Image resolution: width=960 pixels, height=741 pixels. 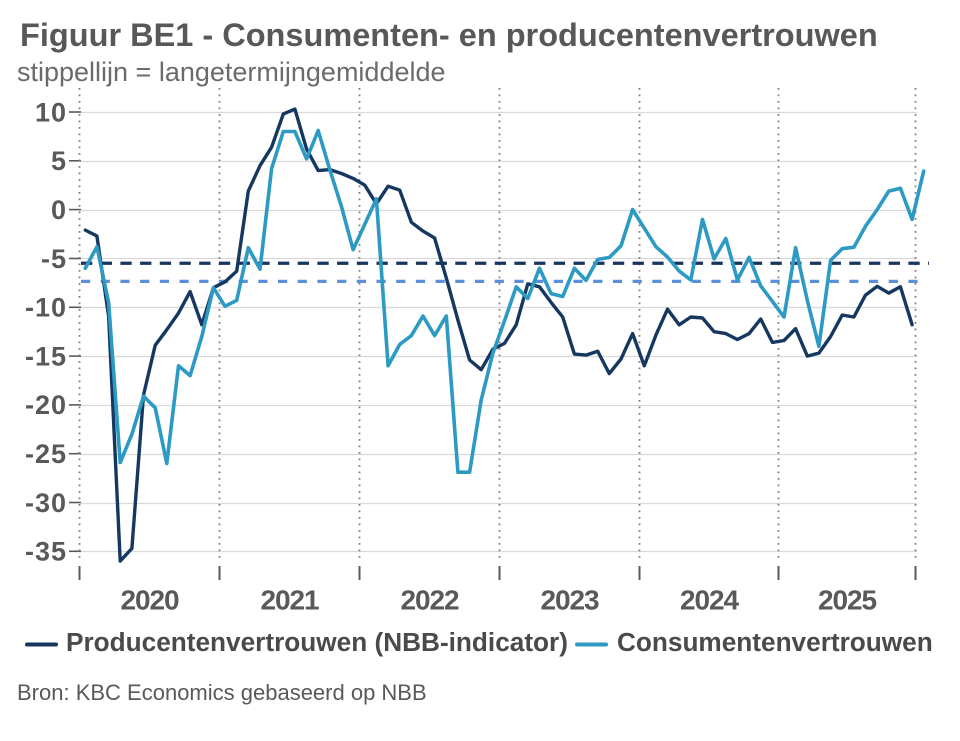 I want to click on svg-text: 2022, so click(x=430, y=600).